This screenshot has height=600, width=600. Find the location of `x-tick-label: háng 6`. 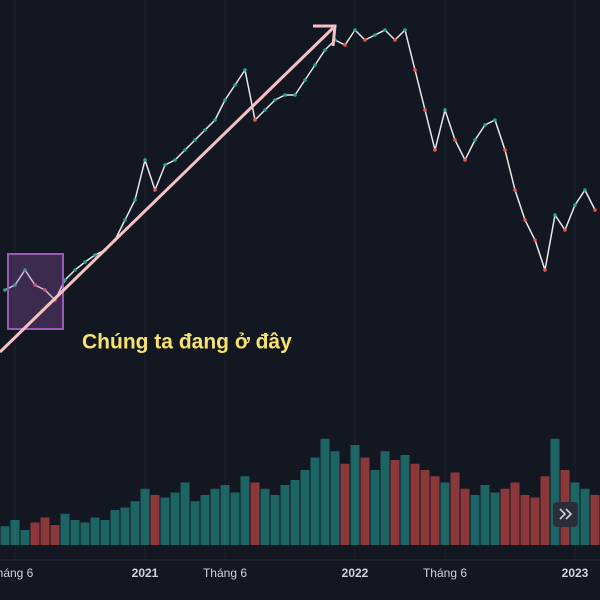

x-tick-label: háng 6 is located at coordinates (17, 573).